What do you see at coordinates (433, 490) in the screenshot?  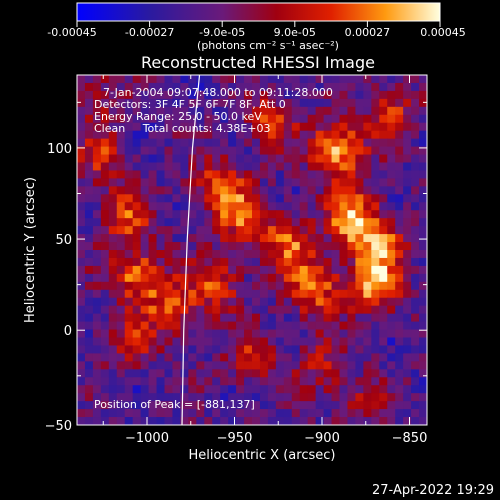 I see `timestamp: 27-Apr-2022 19:29` at bounding box center [433, 490].